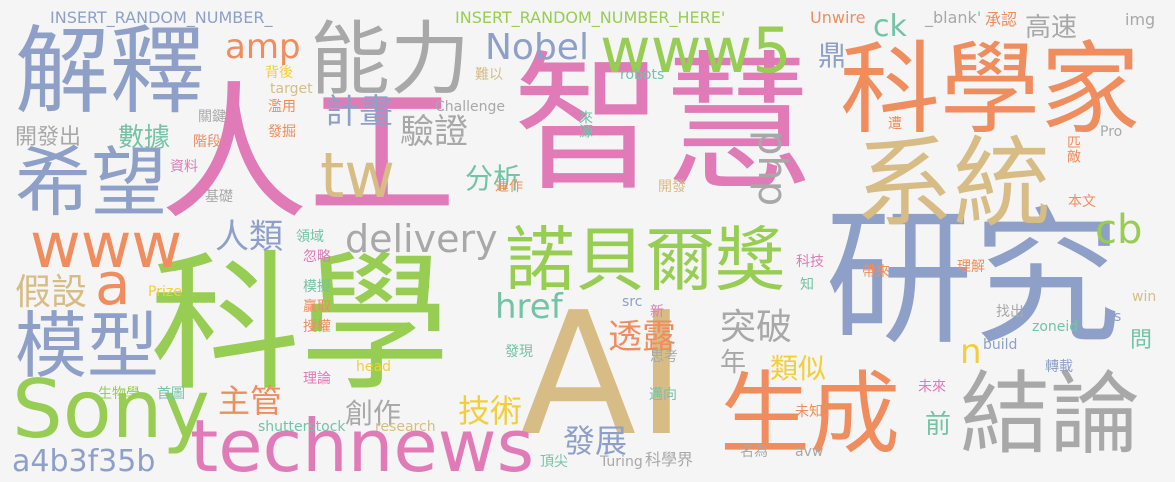 This screenshot has width=1175, height=482. I want to click on word-cloud-word: target, so click(291, 89).